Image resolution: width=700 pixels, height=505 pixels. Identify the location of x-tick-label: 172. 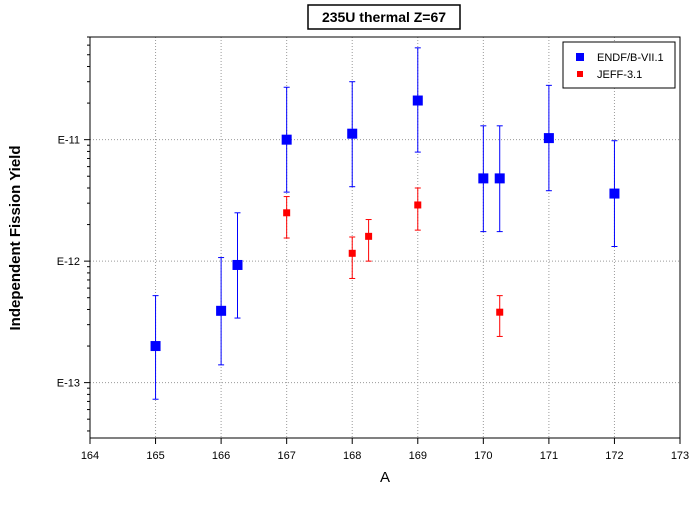
(614, 456).